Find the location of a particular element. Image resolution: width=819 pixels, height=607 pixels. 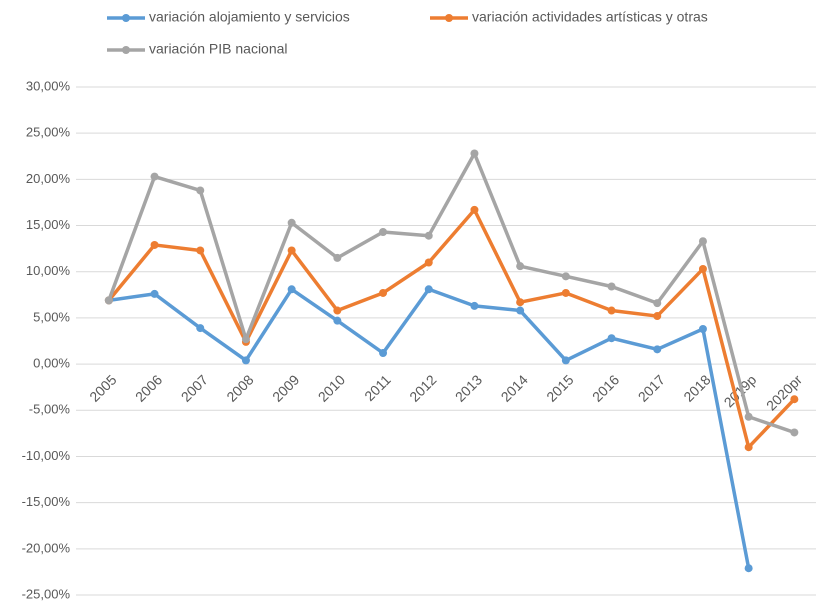

x-tick-label: 2008 is located at coordinates (239, 387).